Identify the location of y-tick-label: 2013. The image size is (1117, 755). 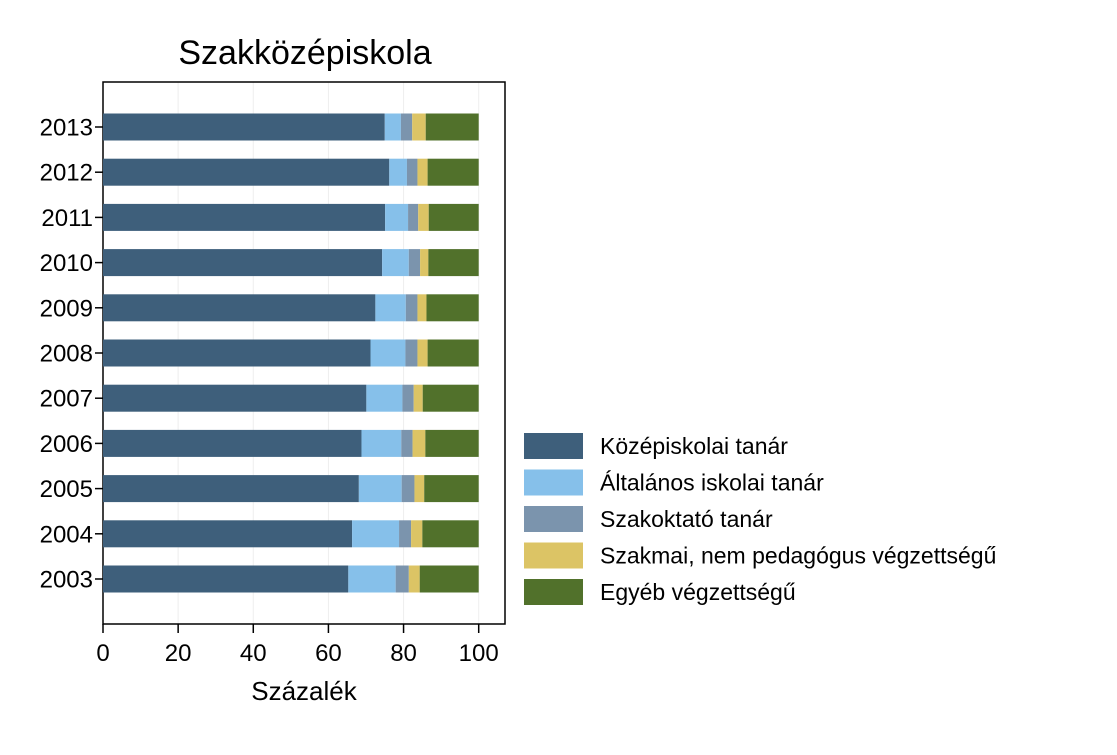
(66, 128).